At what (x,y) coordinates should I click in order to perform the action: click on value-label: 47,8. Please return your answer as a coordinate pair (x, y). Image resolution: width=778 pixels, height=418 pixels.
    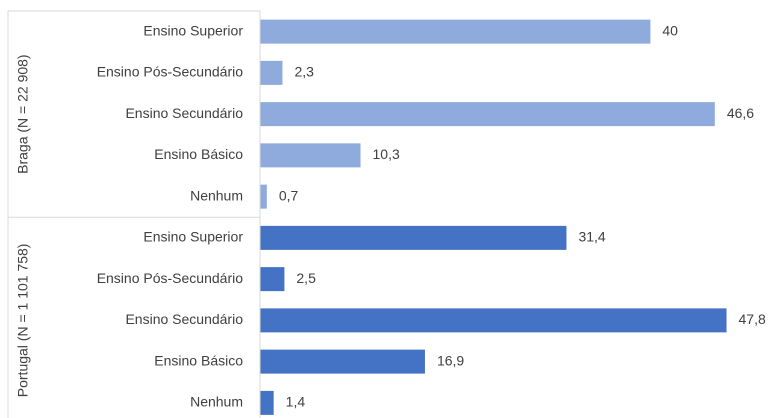
    Looking at the image, I should click on (752, 319).